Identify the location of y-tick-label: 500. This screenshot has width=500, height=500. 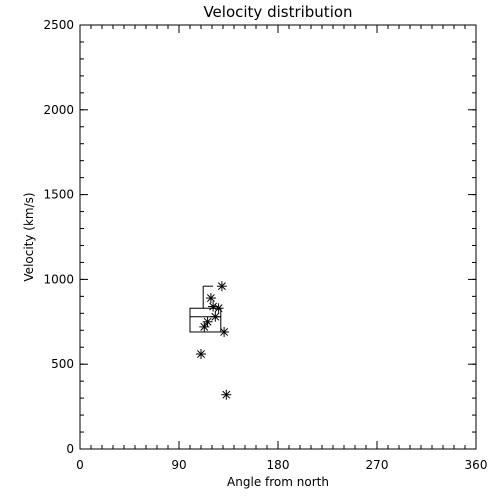
(62, 364).